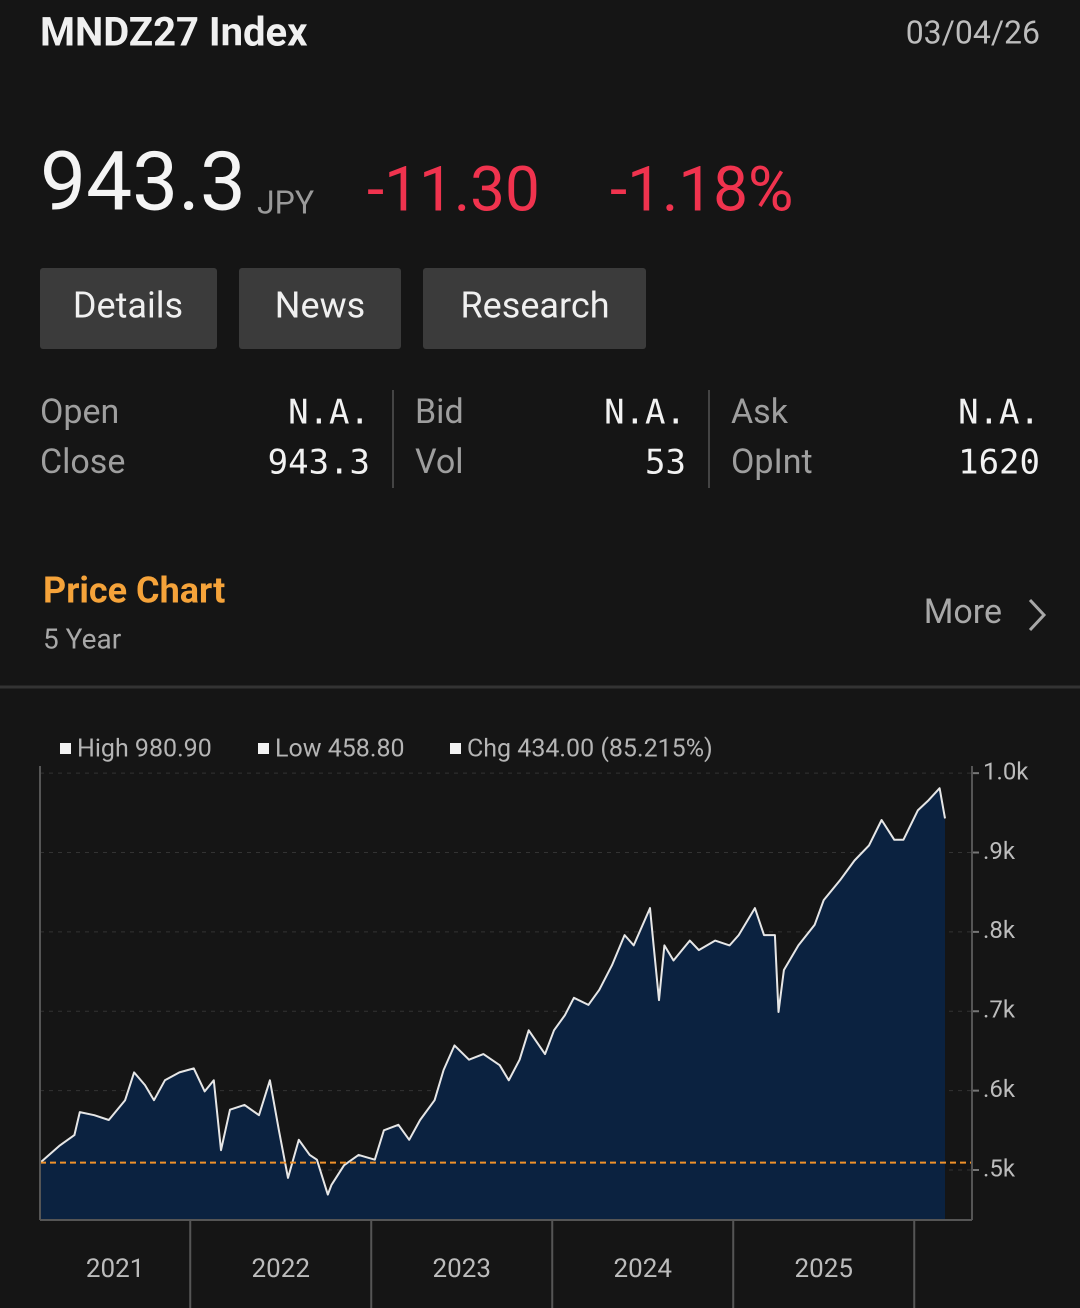 Image resolution: width=1080 pixels, height=1308 pixels. What do you see at coordinates (643, 1269) in the screenshot?
I see `x-tick-label: 2024` at bounding box center [643, 1269].